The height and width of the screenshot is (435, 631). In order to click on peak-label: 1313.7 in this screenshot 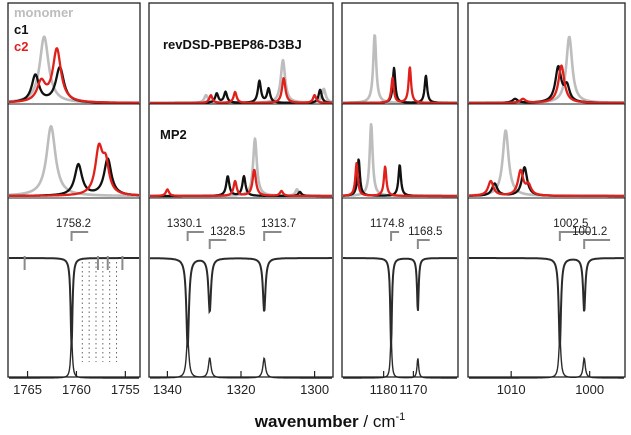, I will do `click(278, 224)`.